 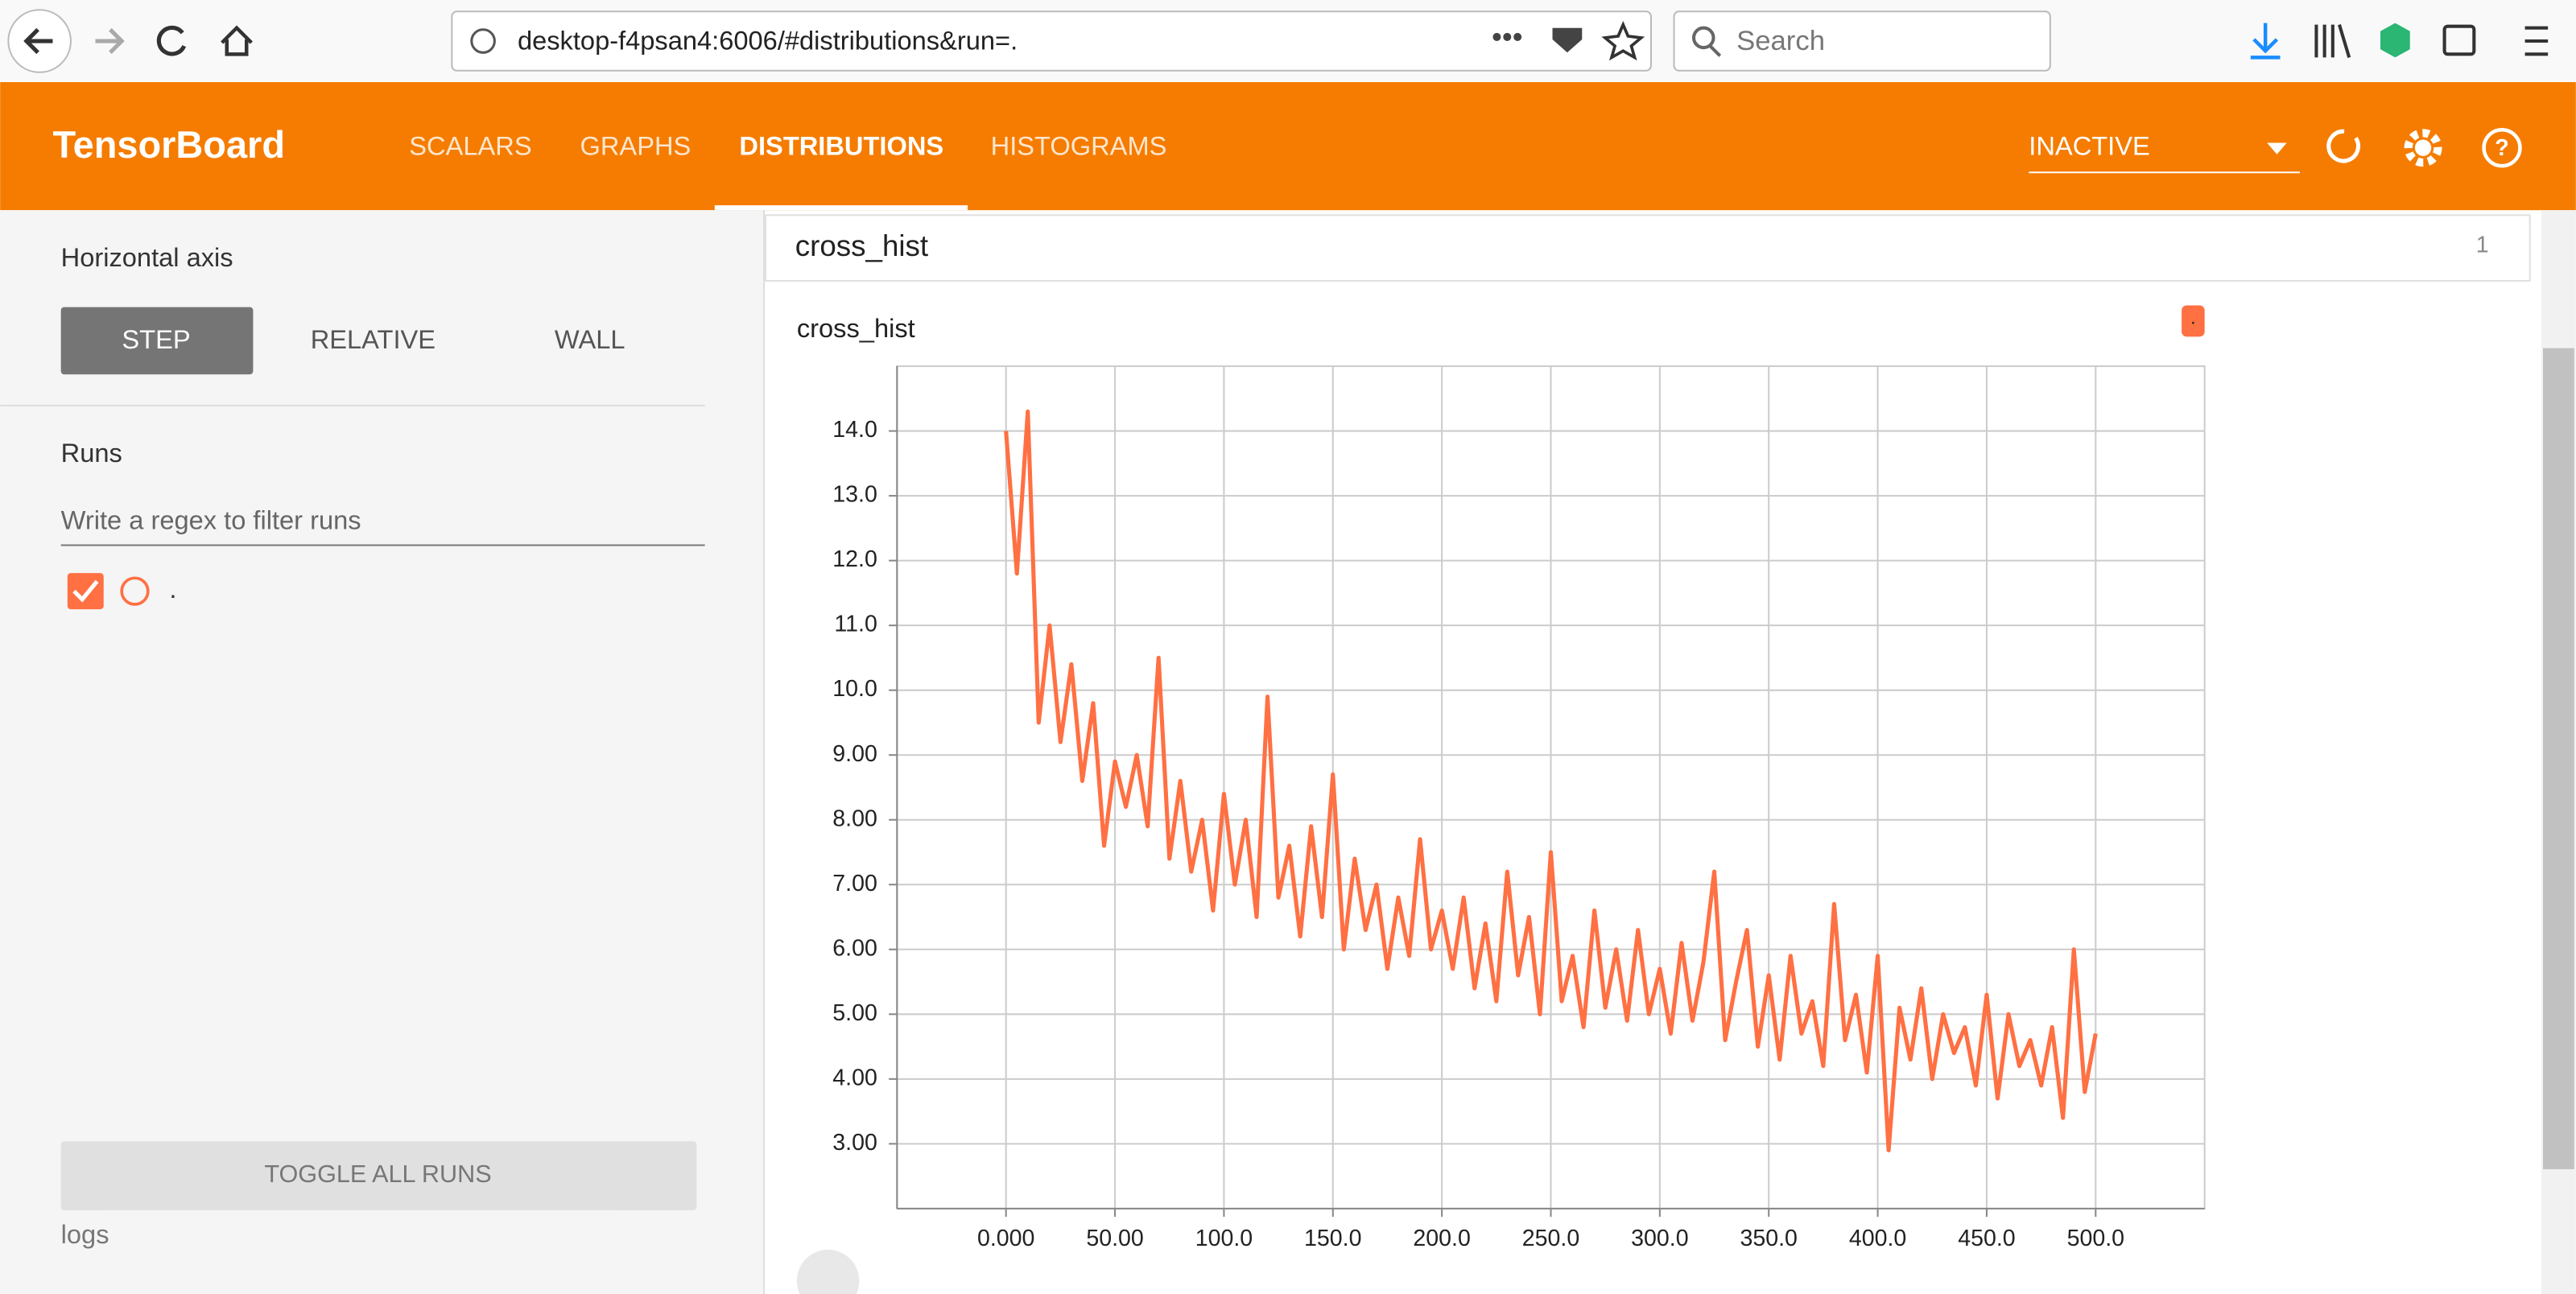 What do you see at coordinates (211, 520) in the screenshot?
I see `run-filter: Write a regex to filter runs` at bounding box center [211, 520].